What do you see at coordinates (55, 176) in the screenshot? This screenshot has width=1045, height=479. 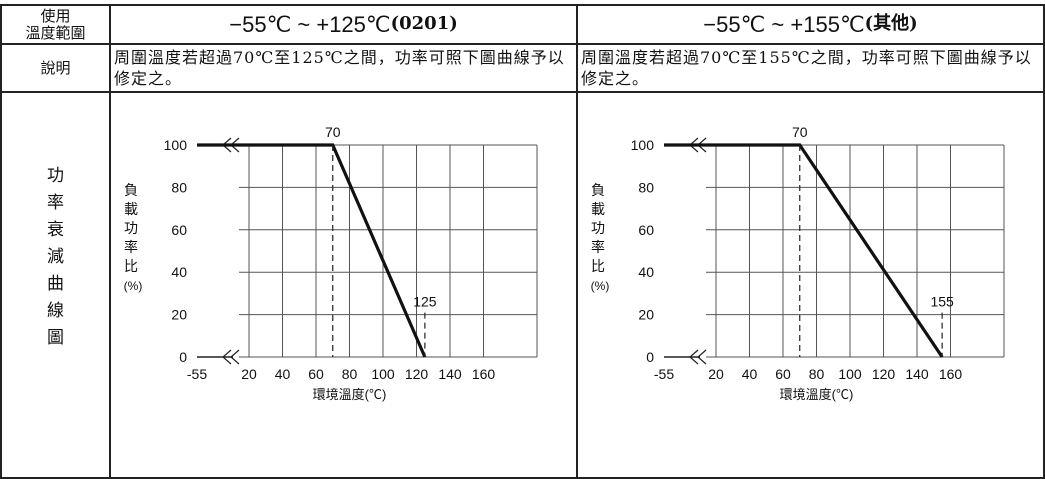 I see `label-char: 功` at bounding box center [55, 176].